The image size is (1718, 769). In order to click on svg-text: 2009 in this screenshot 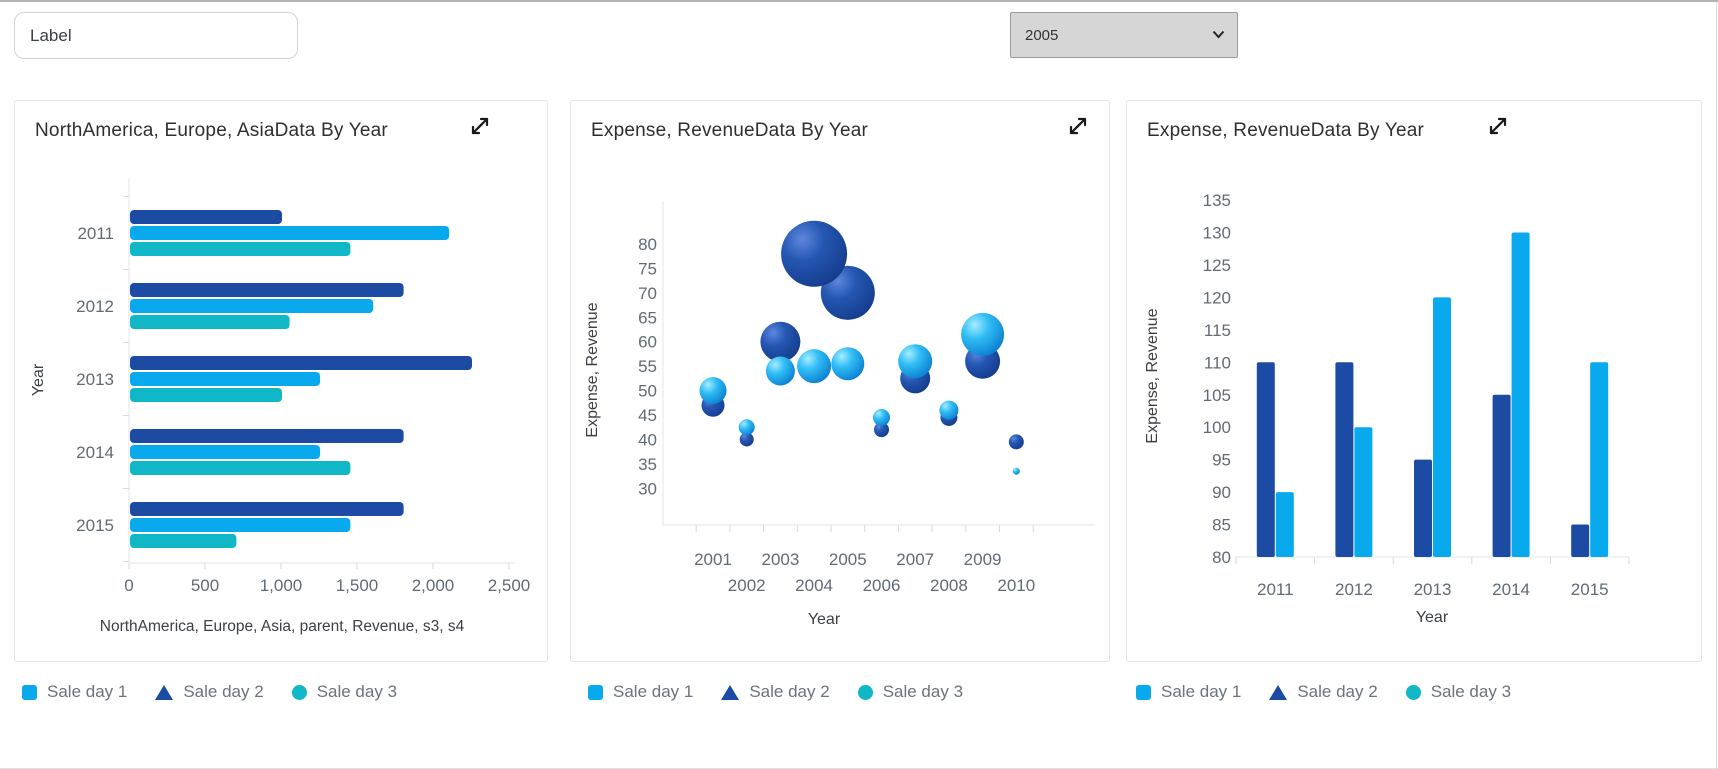, I will do `click(983, 559)`.